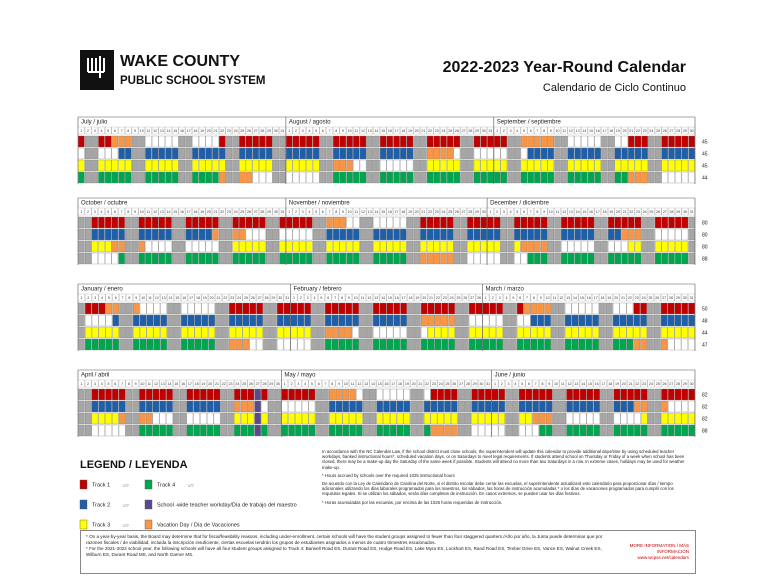 This screenshot has height=580, width=768. Describe the element at coordinates (192, 81) in the screenshot. I see `logo-line2: PUBLIC SCHOOL SYSTEM` at that location.